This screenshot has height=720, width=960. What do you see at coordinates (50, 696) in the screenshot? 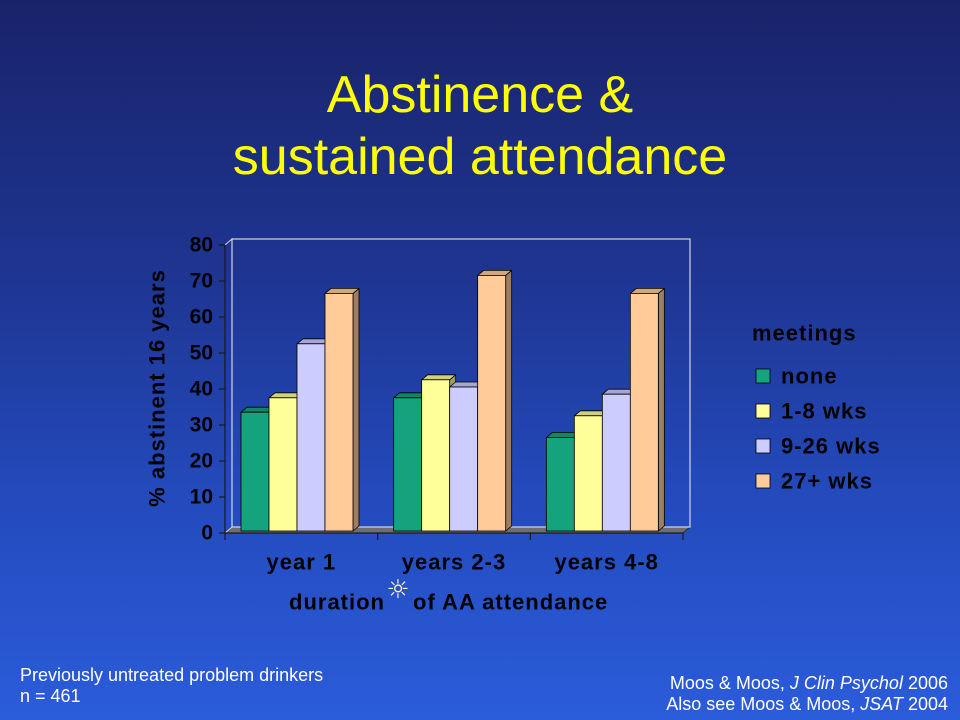
I see `sample-size: n = 461` at bounding box center [50, 696].